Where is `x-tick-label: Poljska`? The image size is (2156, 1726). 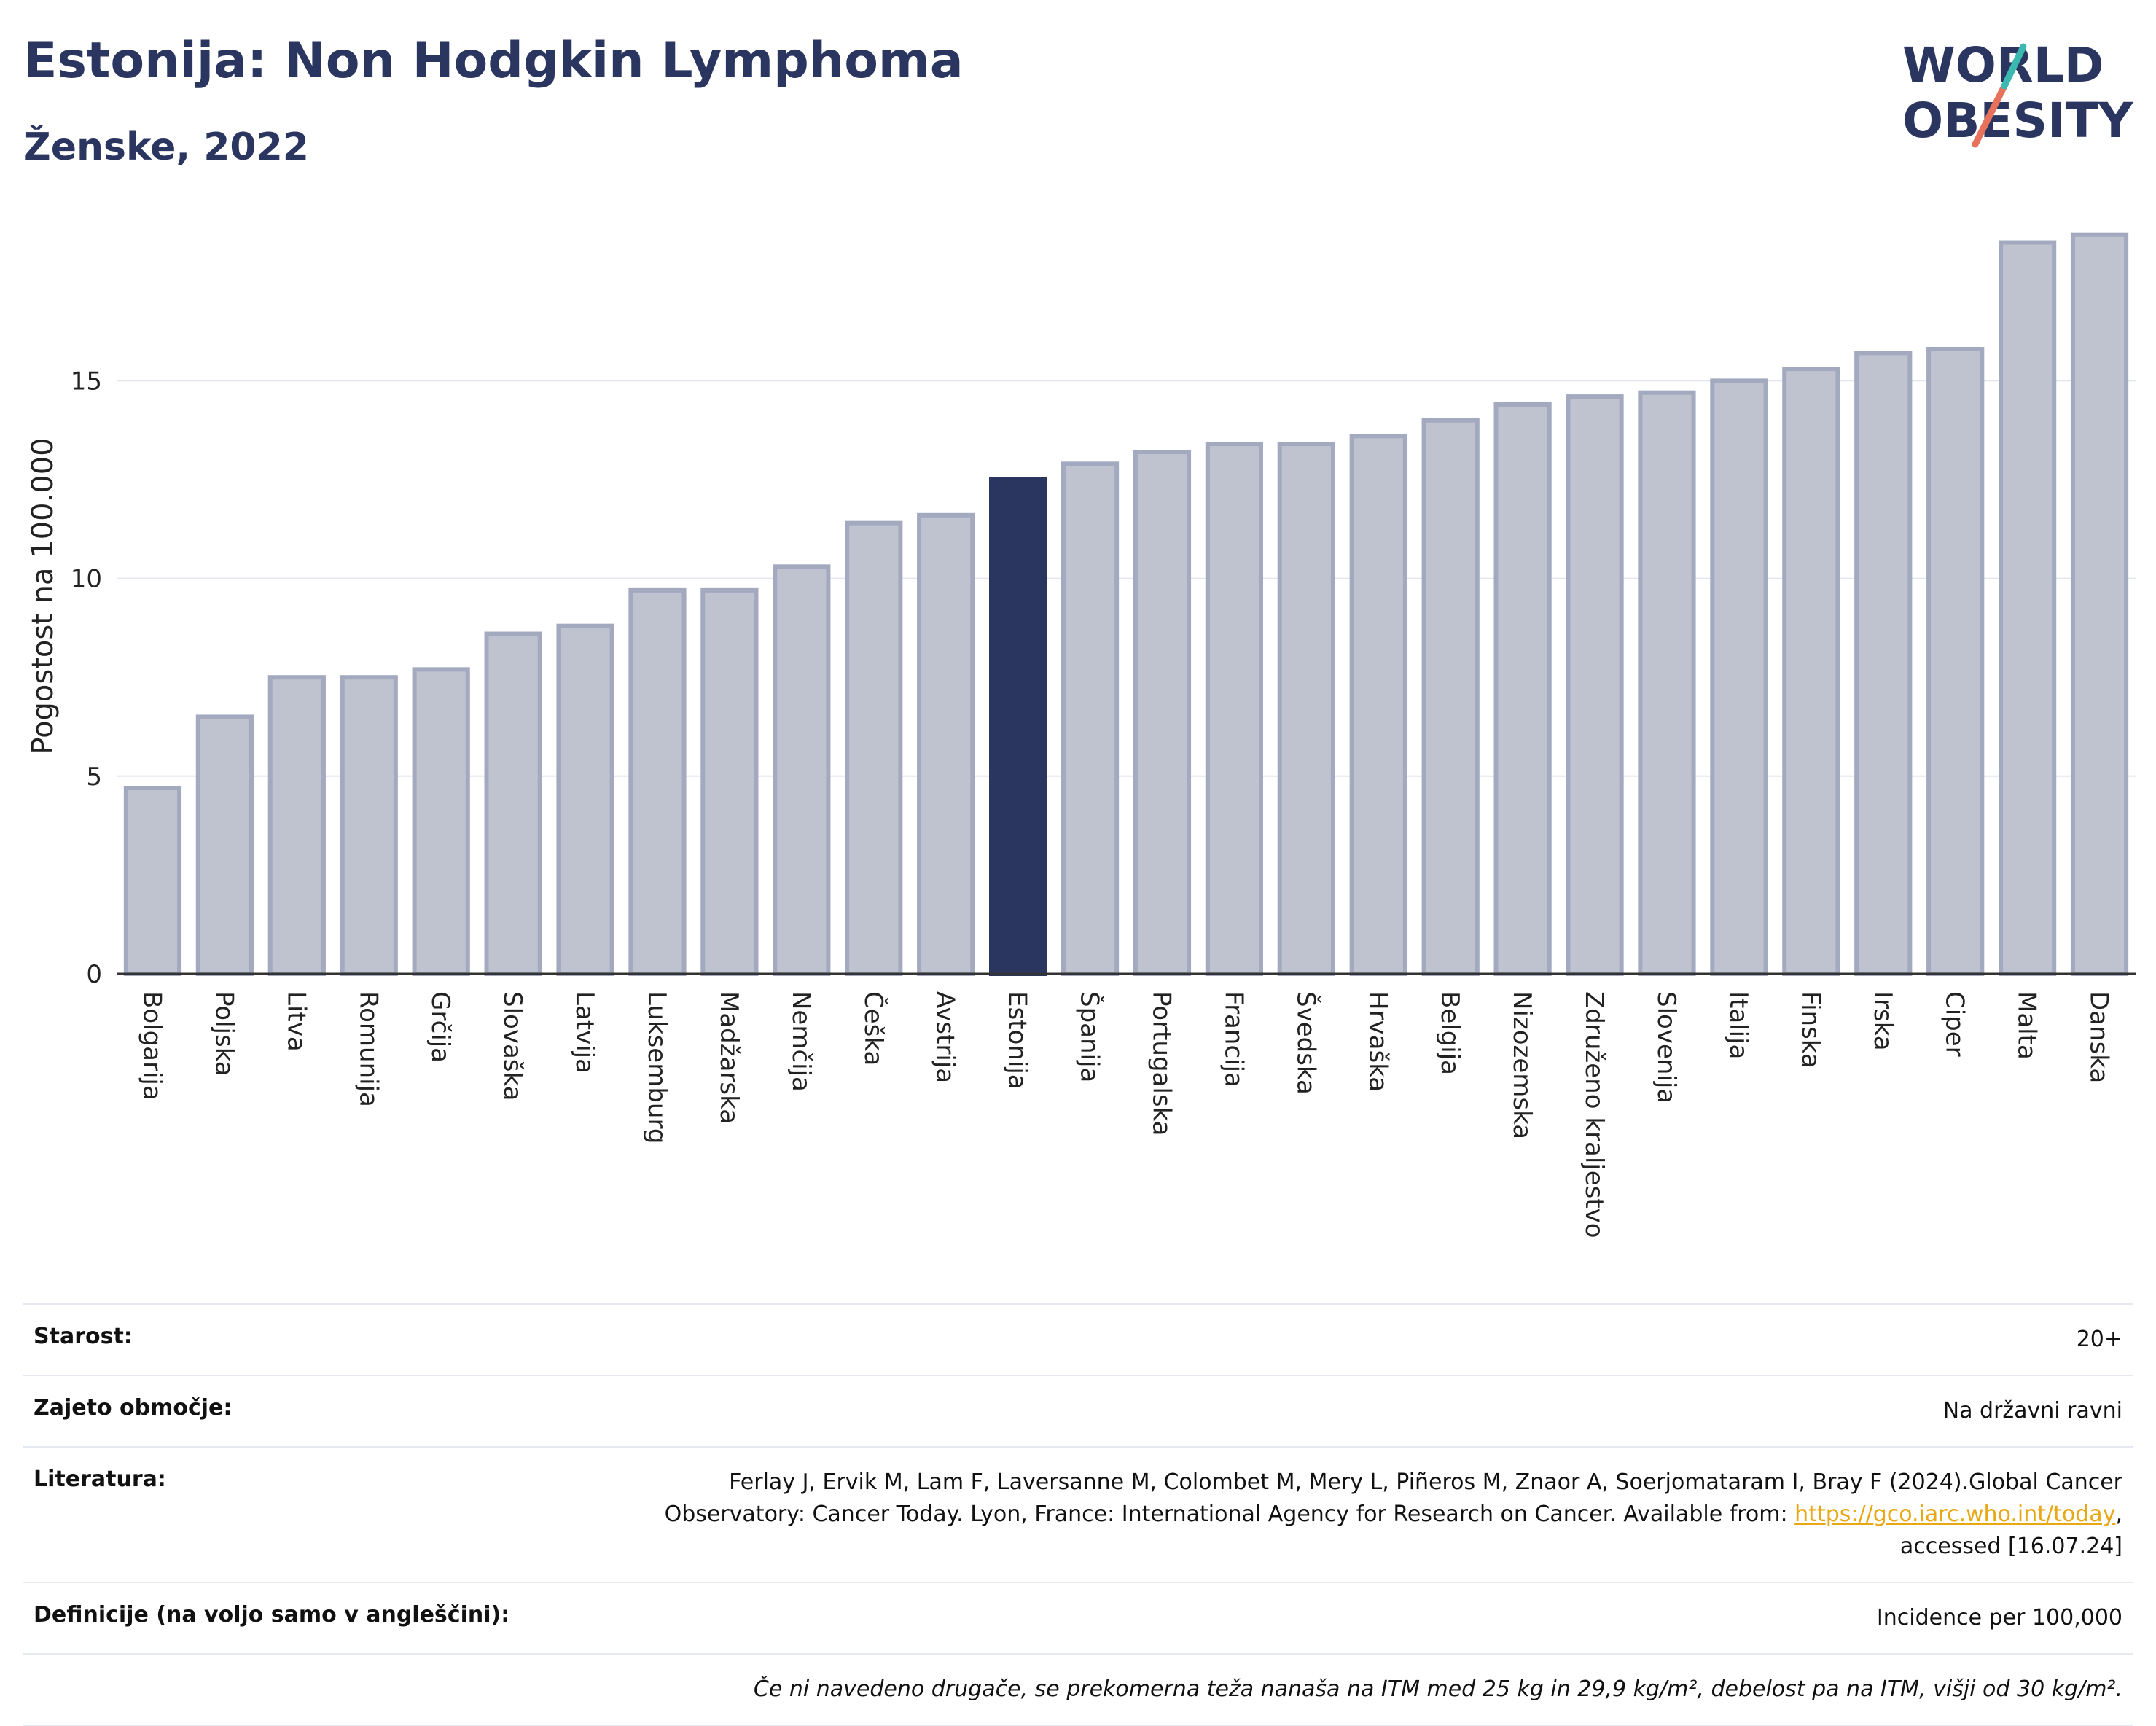
x-tick-label: Poljska is located at coordinates (224, 1034).